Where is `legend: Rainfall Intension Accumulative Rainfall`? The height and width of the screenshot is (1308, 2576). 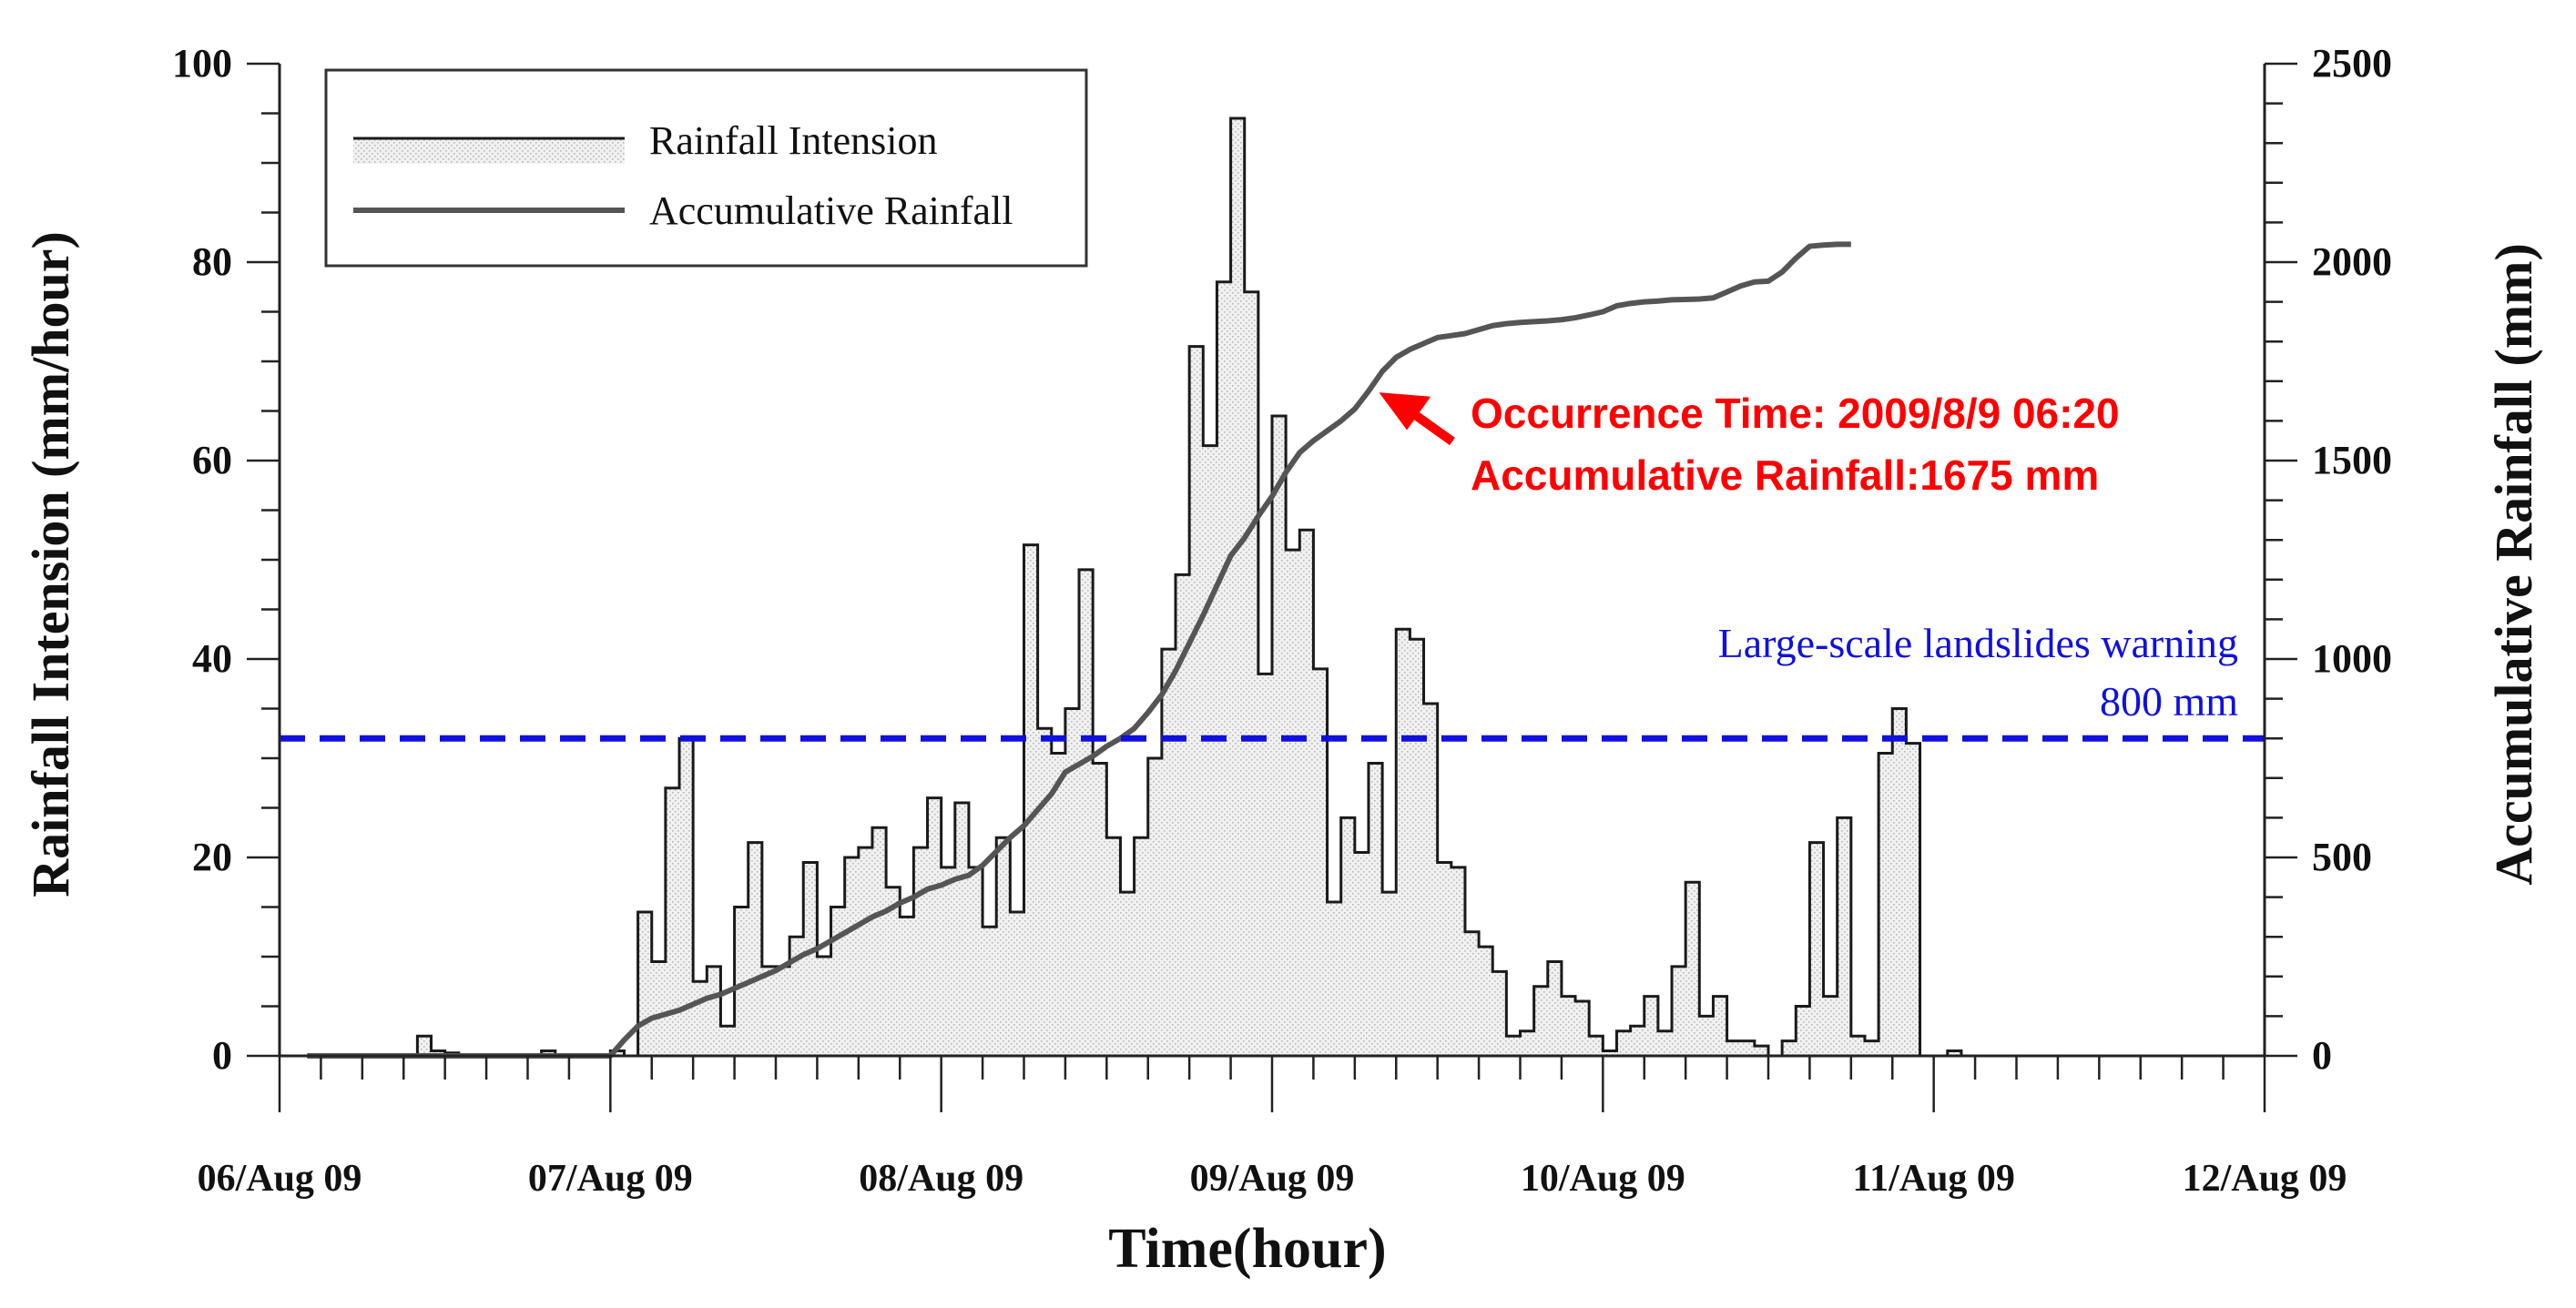 legend: Rainfall Intension Accumulative Rainfall is located at coordinates (706, 168).